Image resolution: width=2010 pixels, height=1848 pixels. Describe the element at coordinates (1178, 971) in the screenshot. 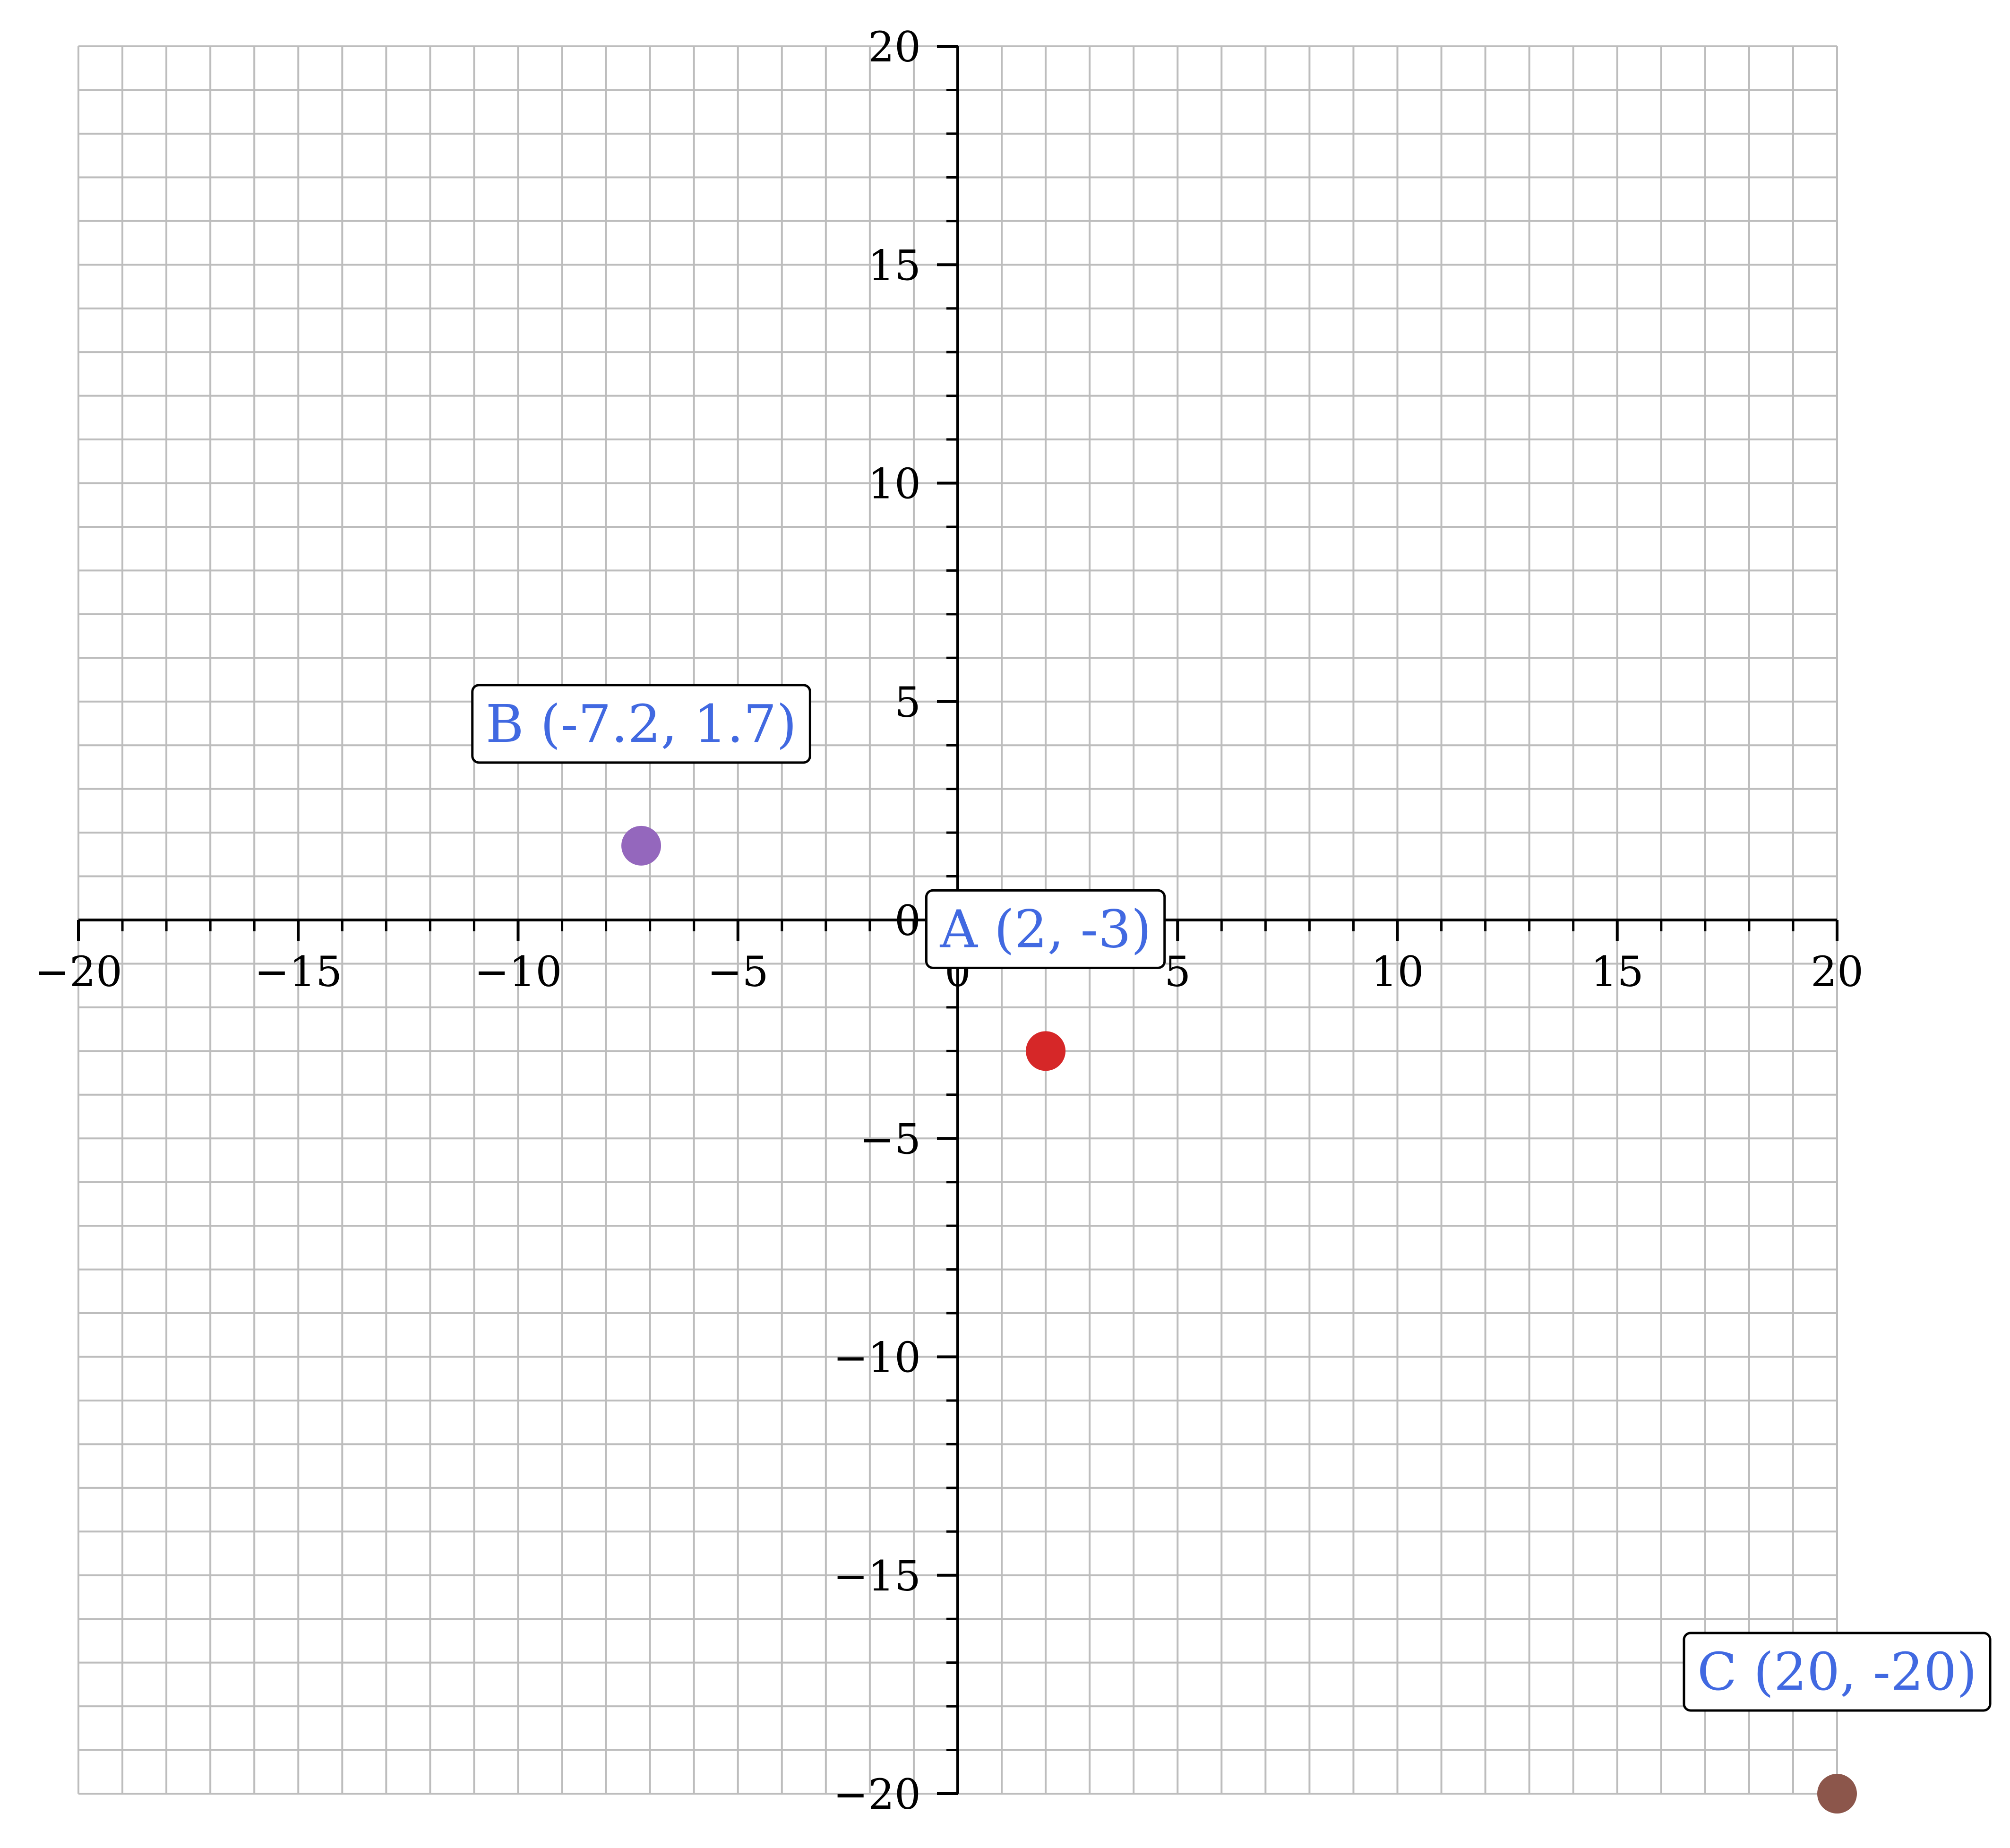

I see `x-tick-label: 5` at that location.